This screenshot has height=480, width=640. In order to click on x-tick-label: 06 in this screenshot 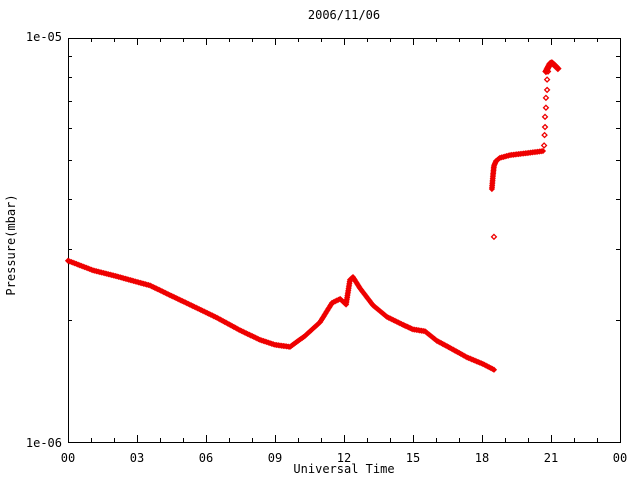, I will do `click(206, 458)`.